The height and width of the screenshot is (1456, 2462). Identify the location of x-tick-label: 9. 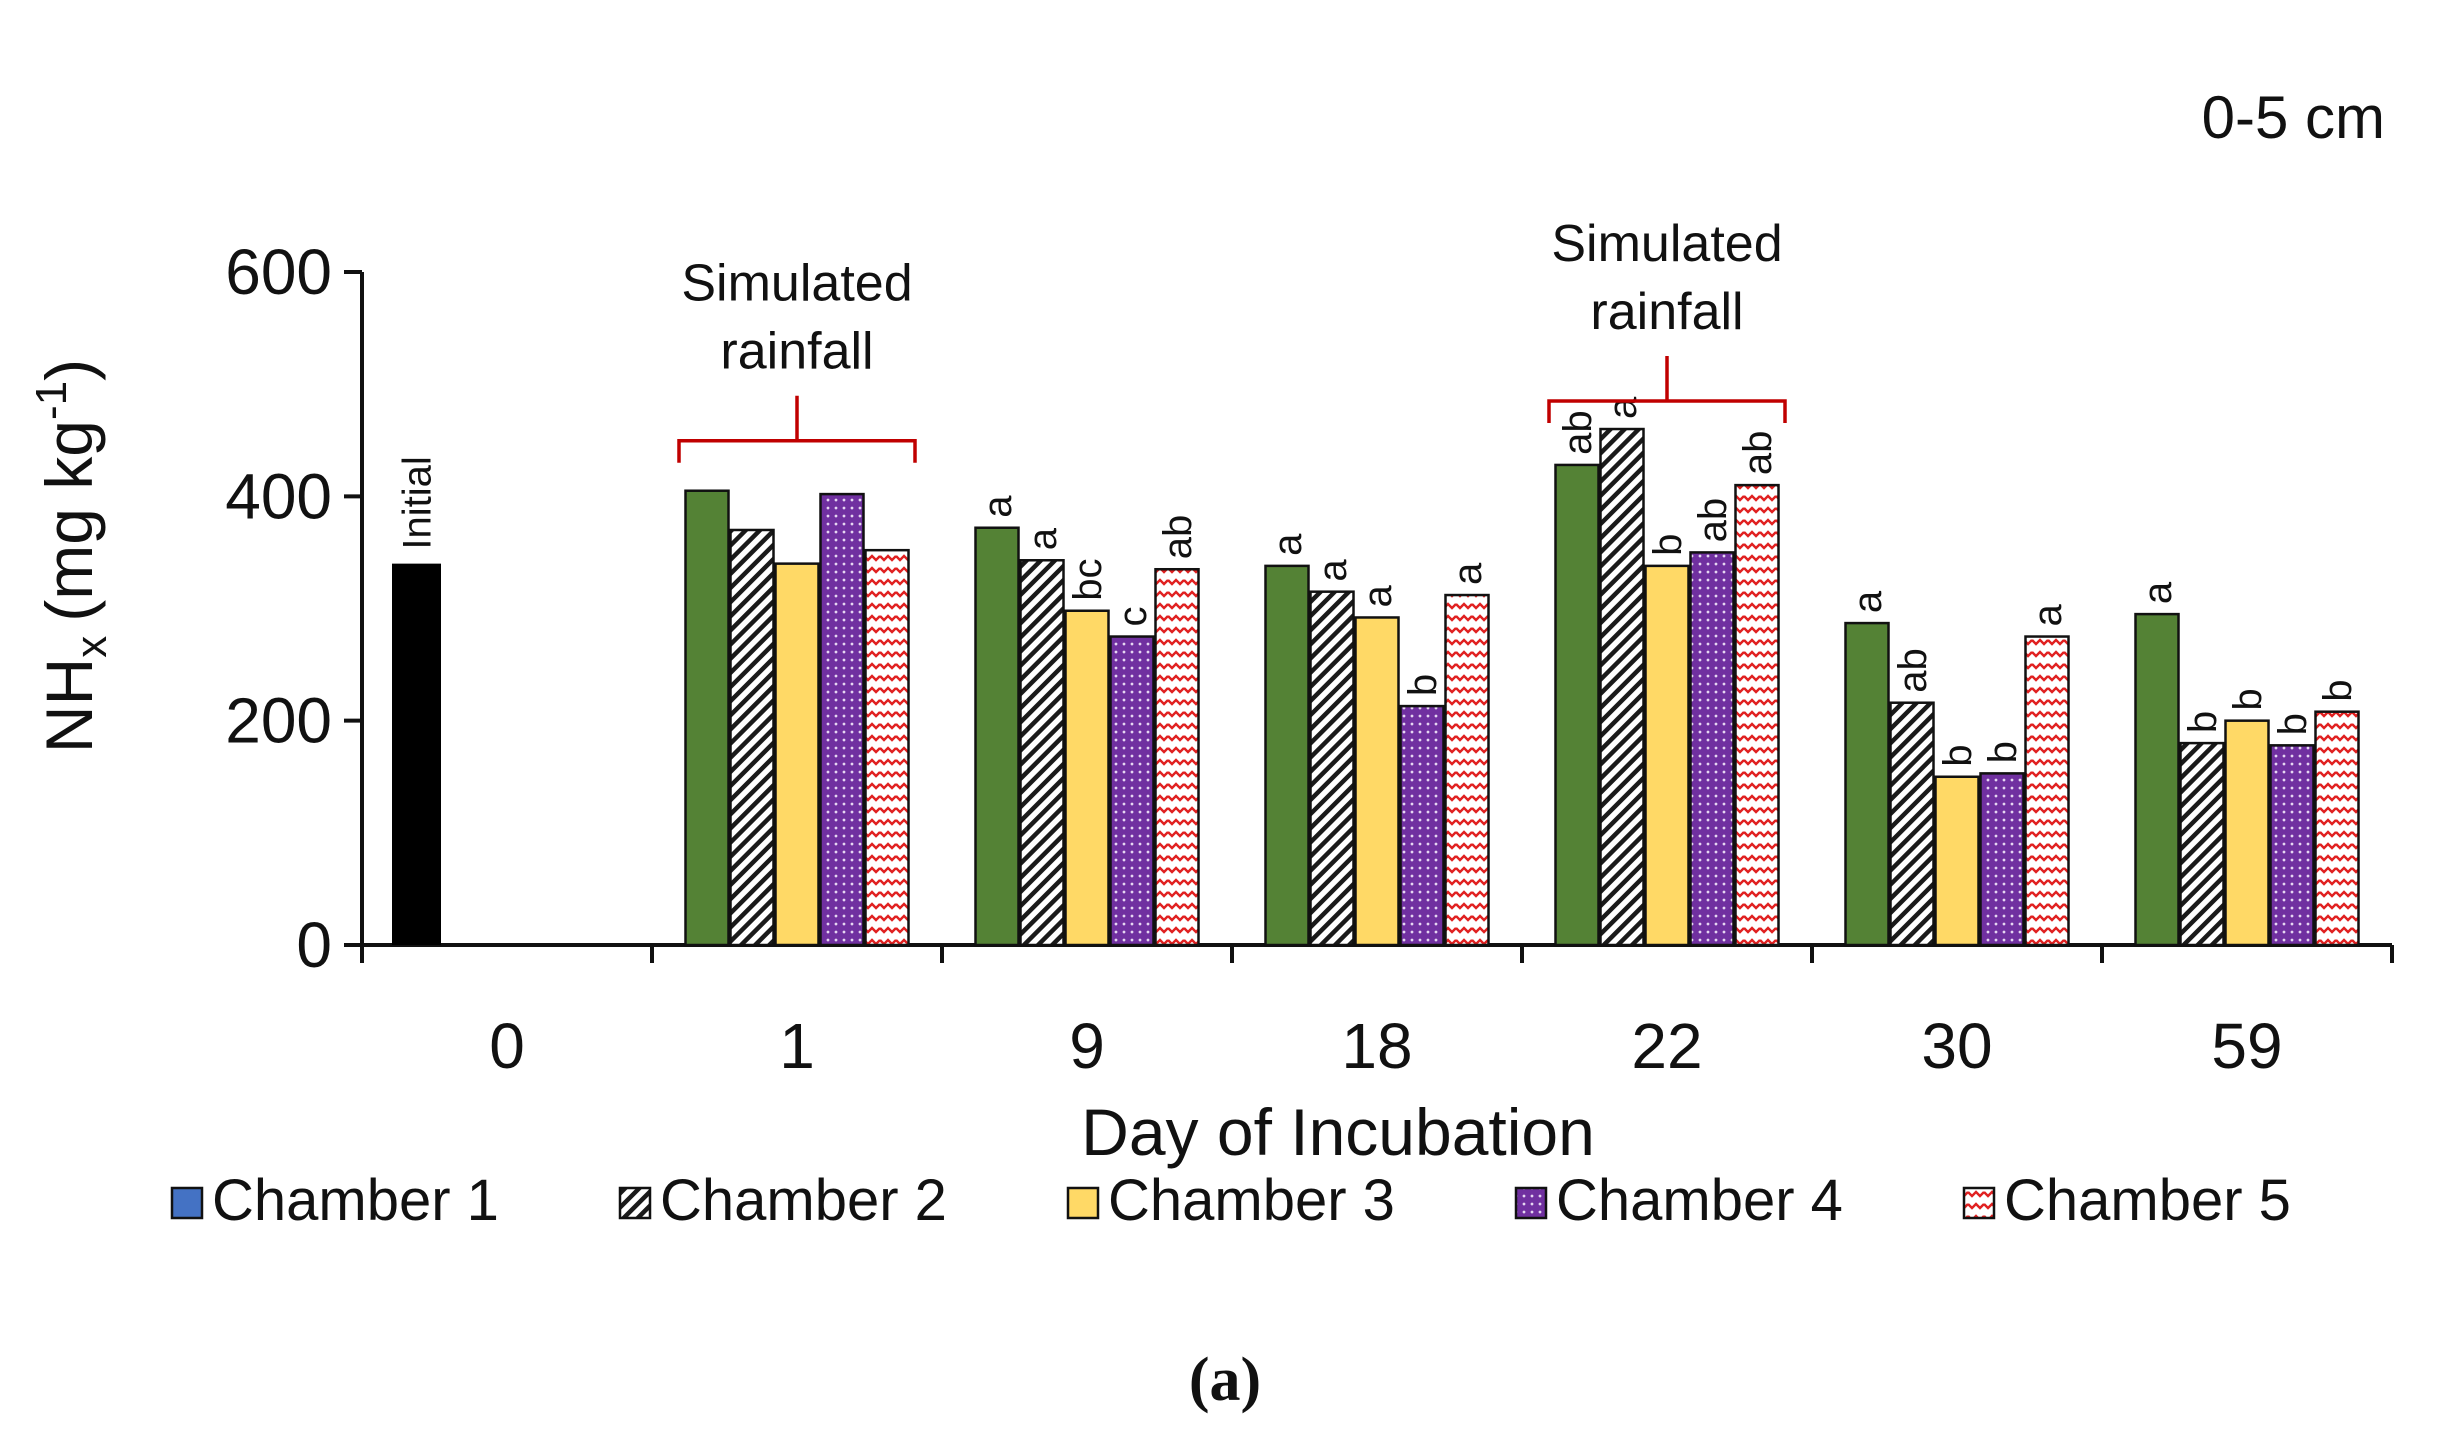
(1087, 1046).